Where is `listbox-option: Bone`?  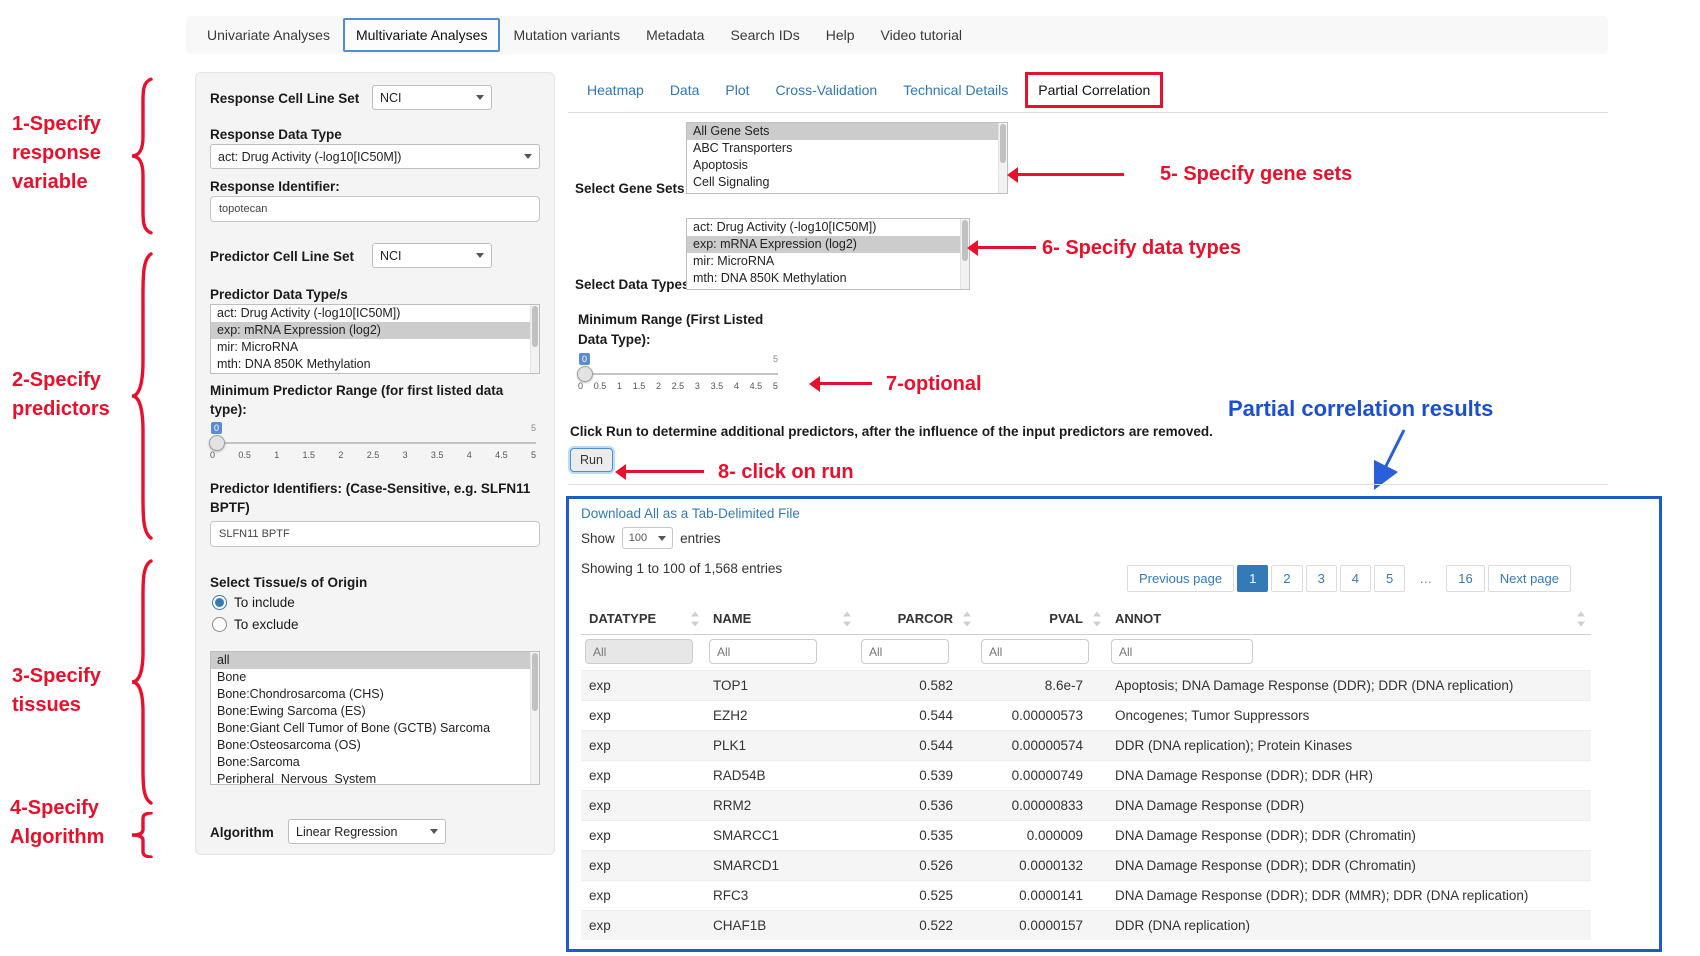
listbox-option: Bone is located at coordinates (232, 677).